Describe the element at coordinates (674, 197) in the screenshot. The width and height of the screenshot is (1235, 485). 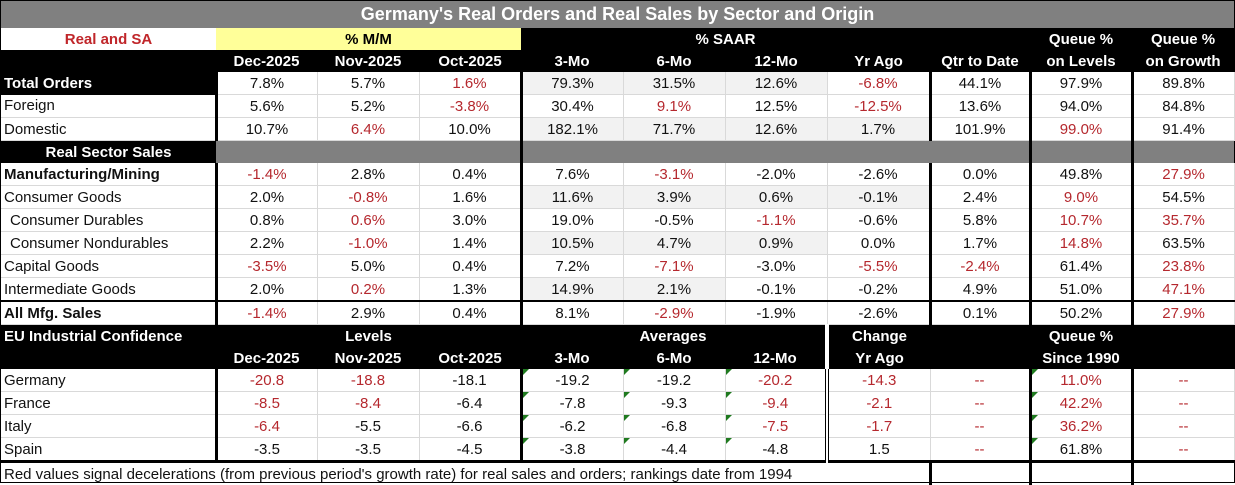
I see `cell-value: 3.9%` at that location.